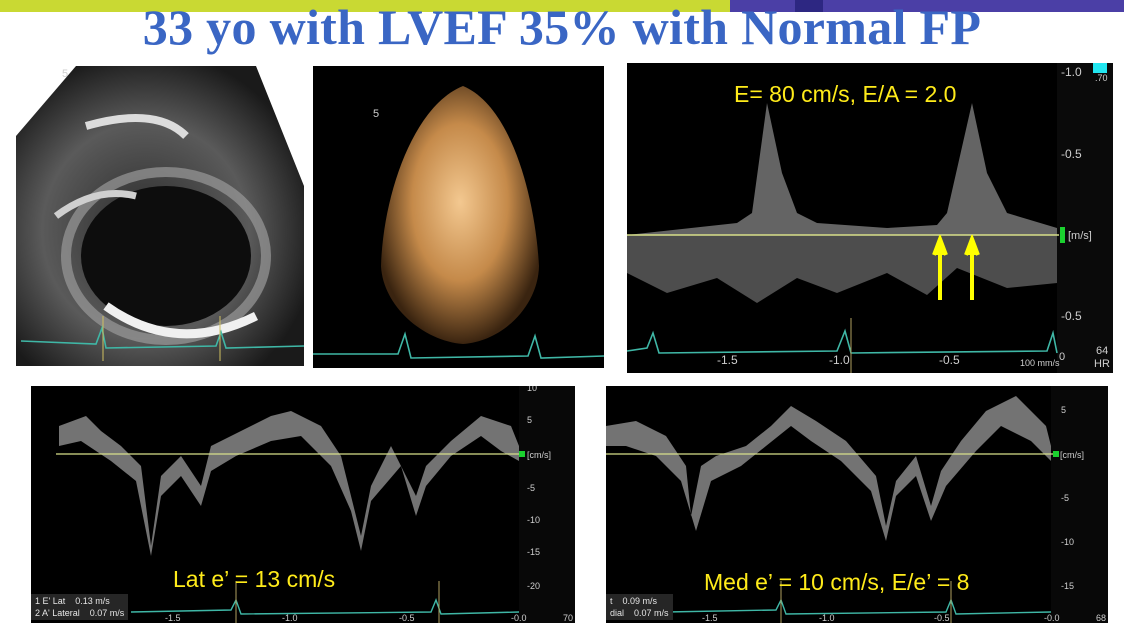 This screenshot has width=1124, height=623. I want to click on medial-hr: 68, so click(1101, 618).